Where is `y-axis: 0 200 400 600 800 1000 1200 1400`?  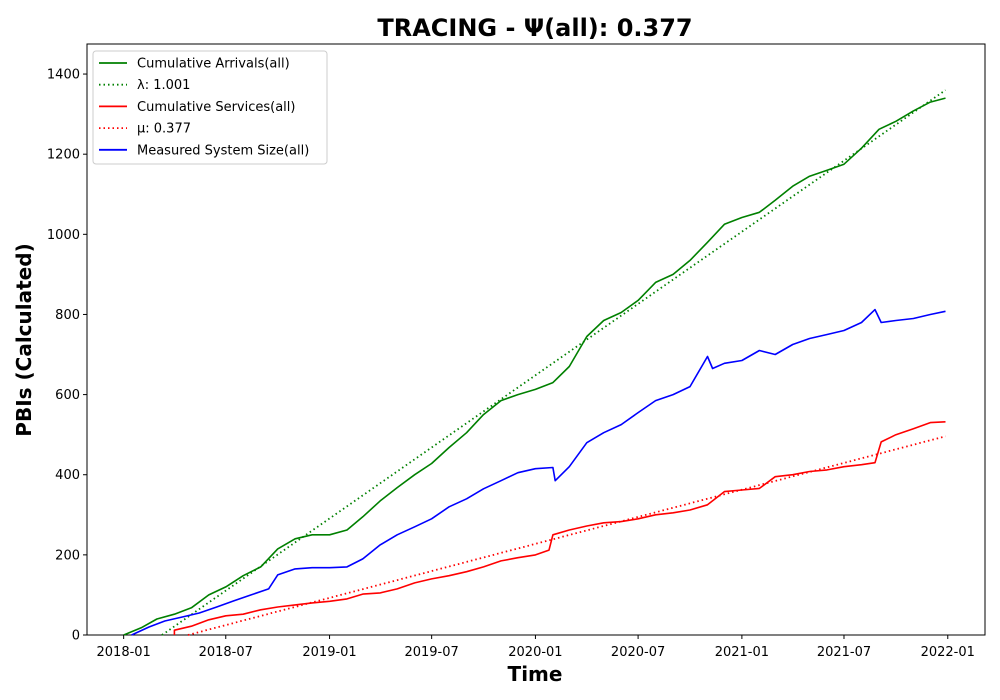 y-axis: 0 200 400 600 800 1000 1200 1400 is located at coordinates (67, 356).